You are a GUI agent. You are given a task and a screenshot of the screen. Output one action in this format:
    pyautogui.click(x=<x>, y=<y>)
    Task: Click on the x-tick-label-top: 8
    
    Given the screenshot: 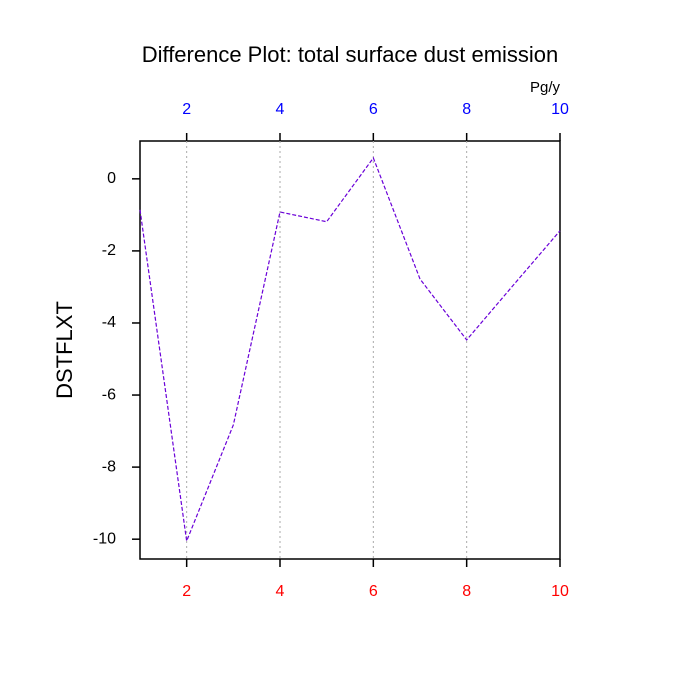 What is the action you would take?
    pyautogui.click(x=466, y=109)
    